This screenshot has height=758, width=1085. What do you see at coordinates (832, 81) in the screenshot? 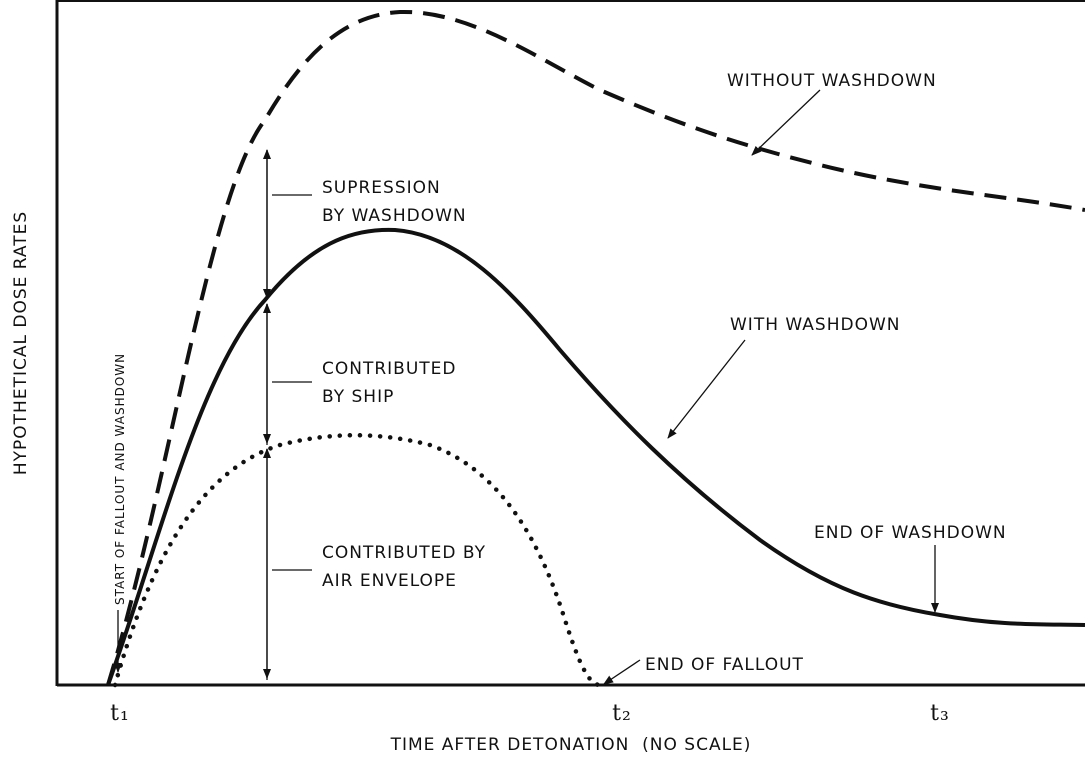
I see `annotation: WITHOUT WASHDOWN` at bounding box center [832, 81].